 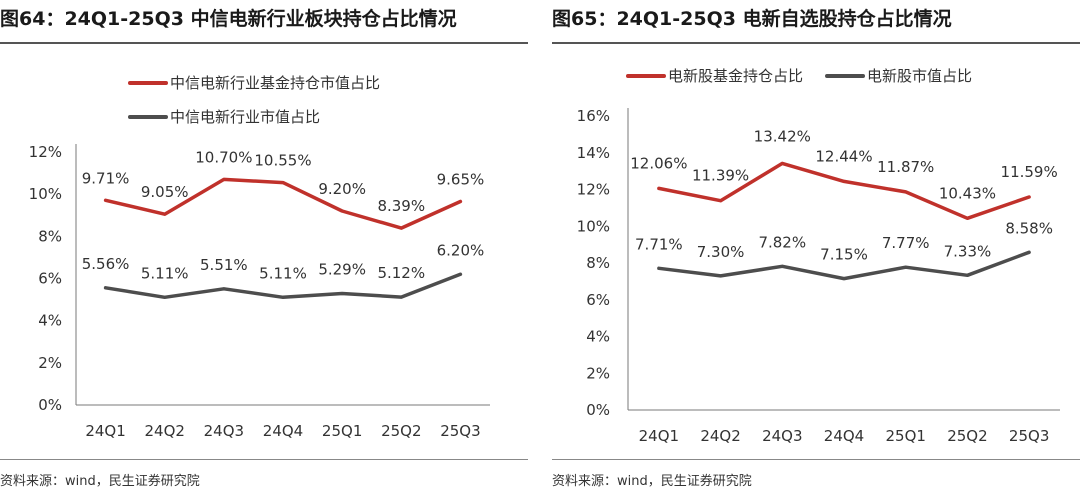 I want to click on data-label: 5.56%, so click(x=106, y=264).